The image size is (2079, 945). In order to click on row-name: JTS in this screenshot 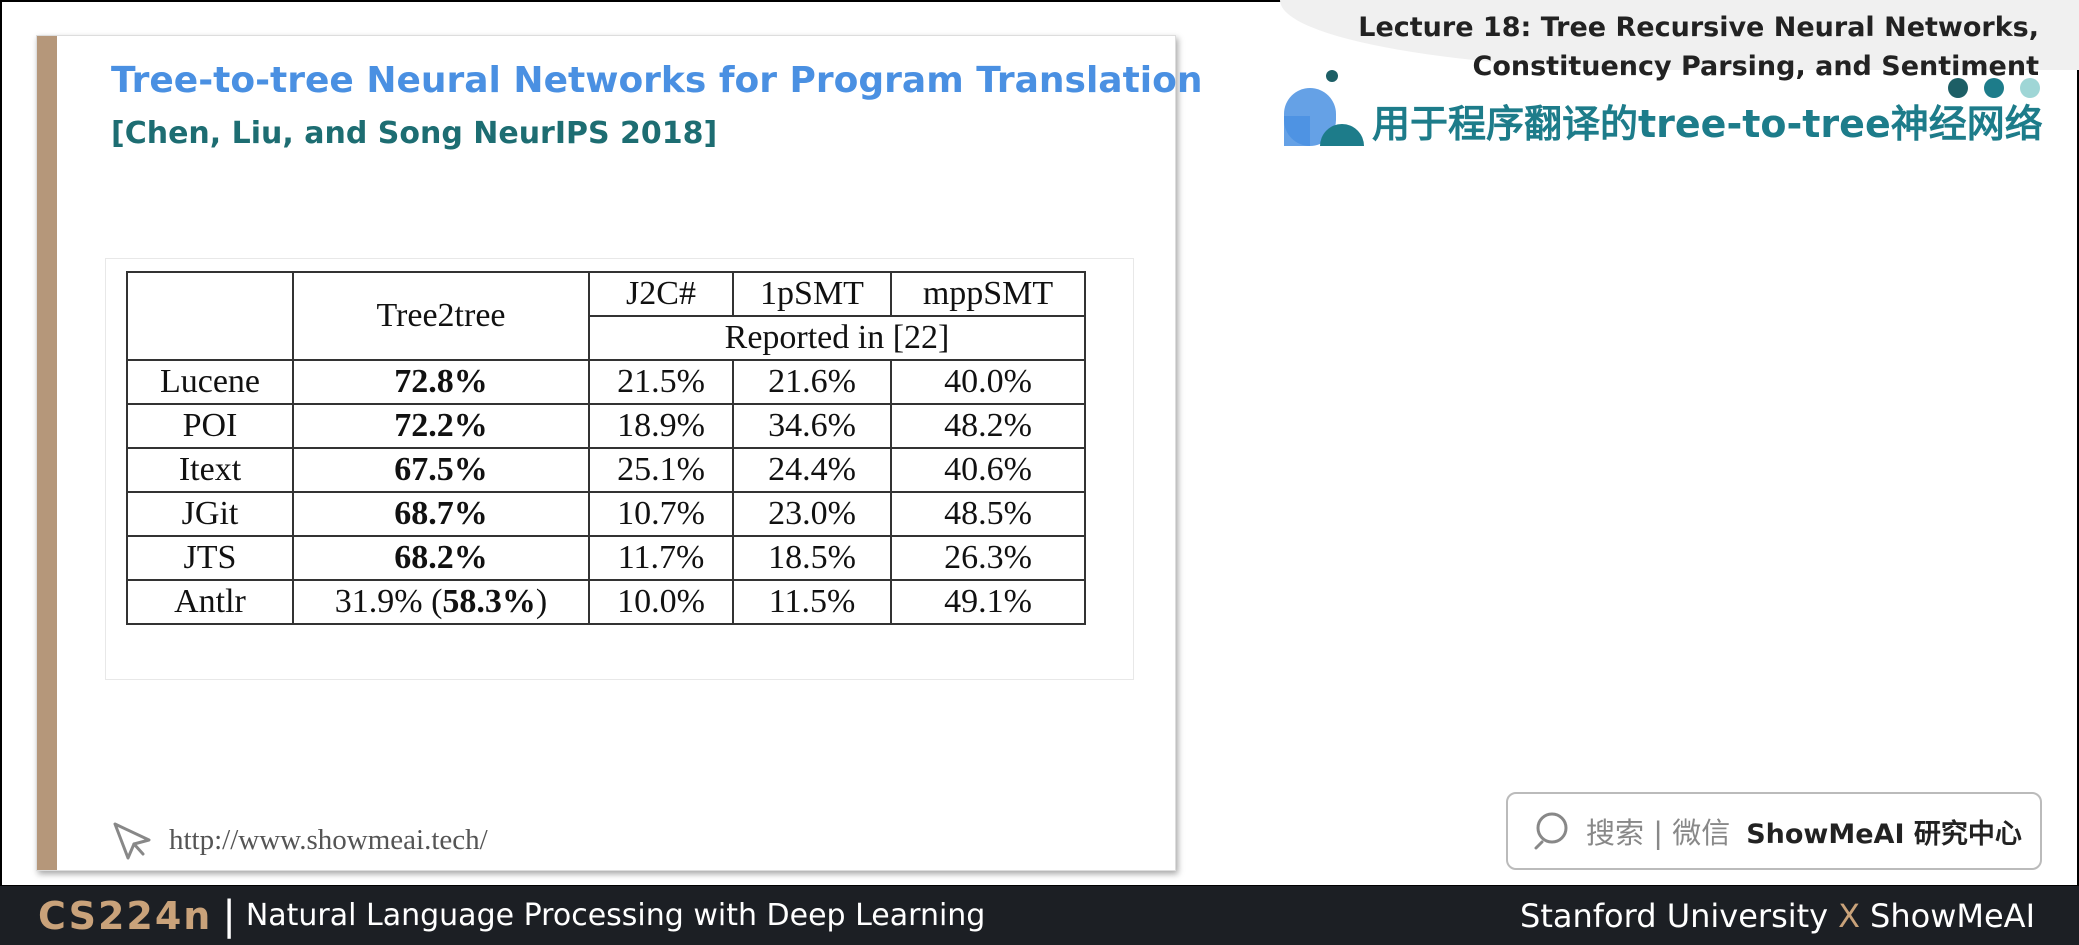, I will do `click(210, 558)`.